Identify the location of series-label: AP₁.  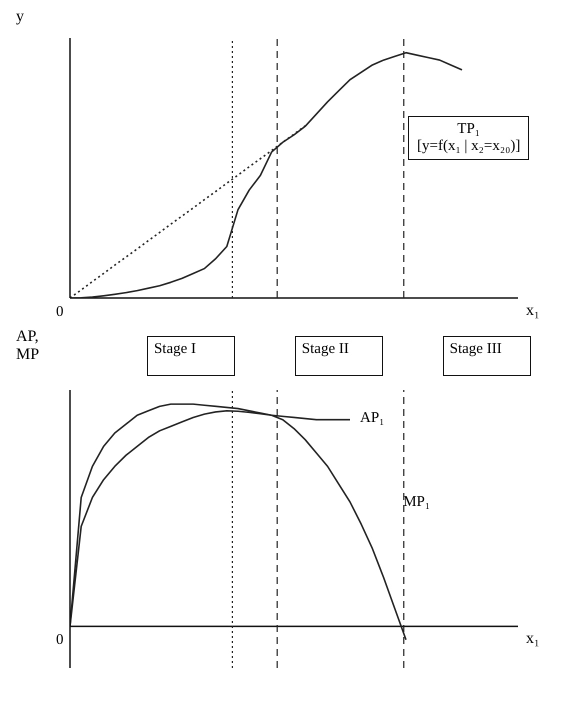
(372, 418).